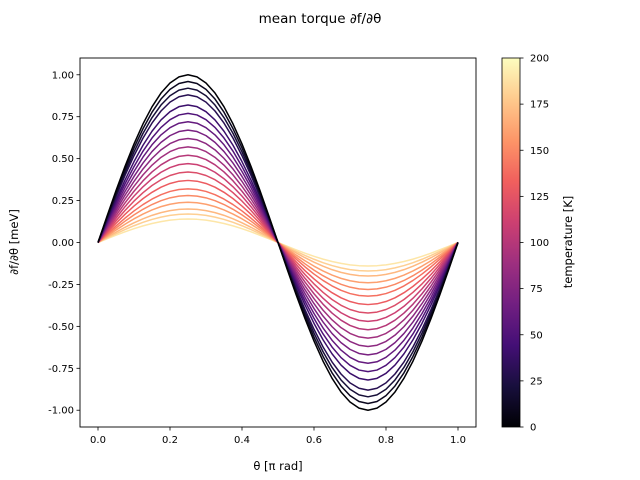 Image resolution: width=640 pixels, height=480 pixels. Describe the element at coordinates (536, 335) in the screenshot. I see `colorbar-tick-label: 50` at that location.